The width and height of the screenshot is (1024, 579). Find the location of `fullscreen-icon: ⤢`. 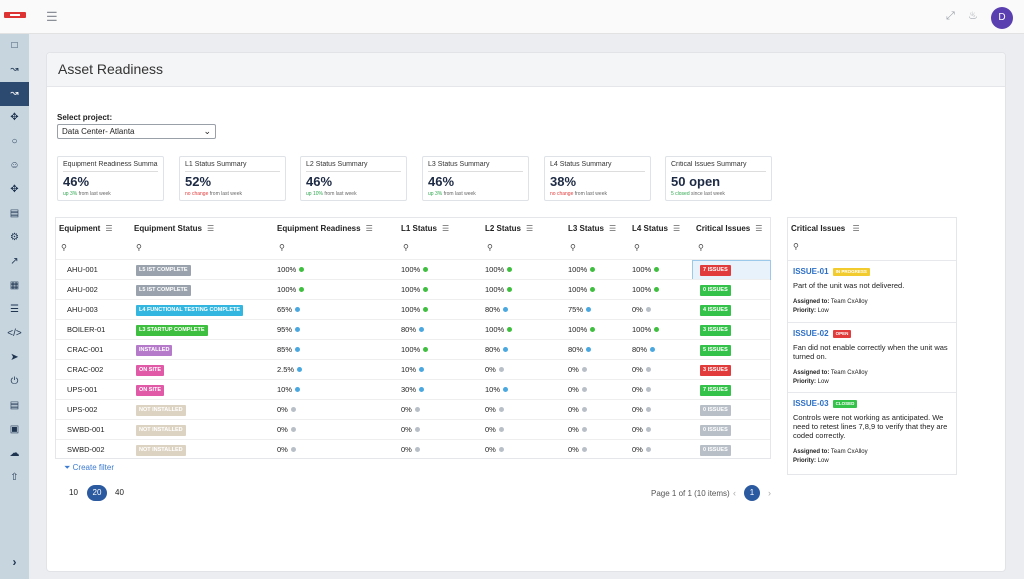

fullscreen-icon: ⤢ is located at coordinates (950, 16).